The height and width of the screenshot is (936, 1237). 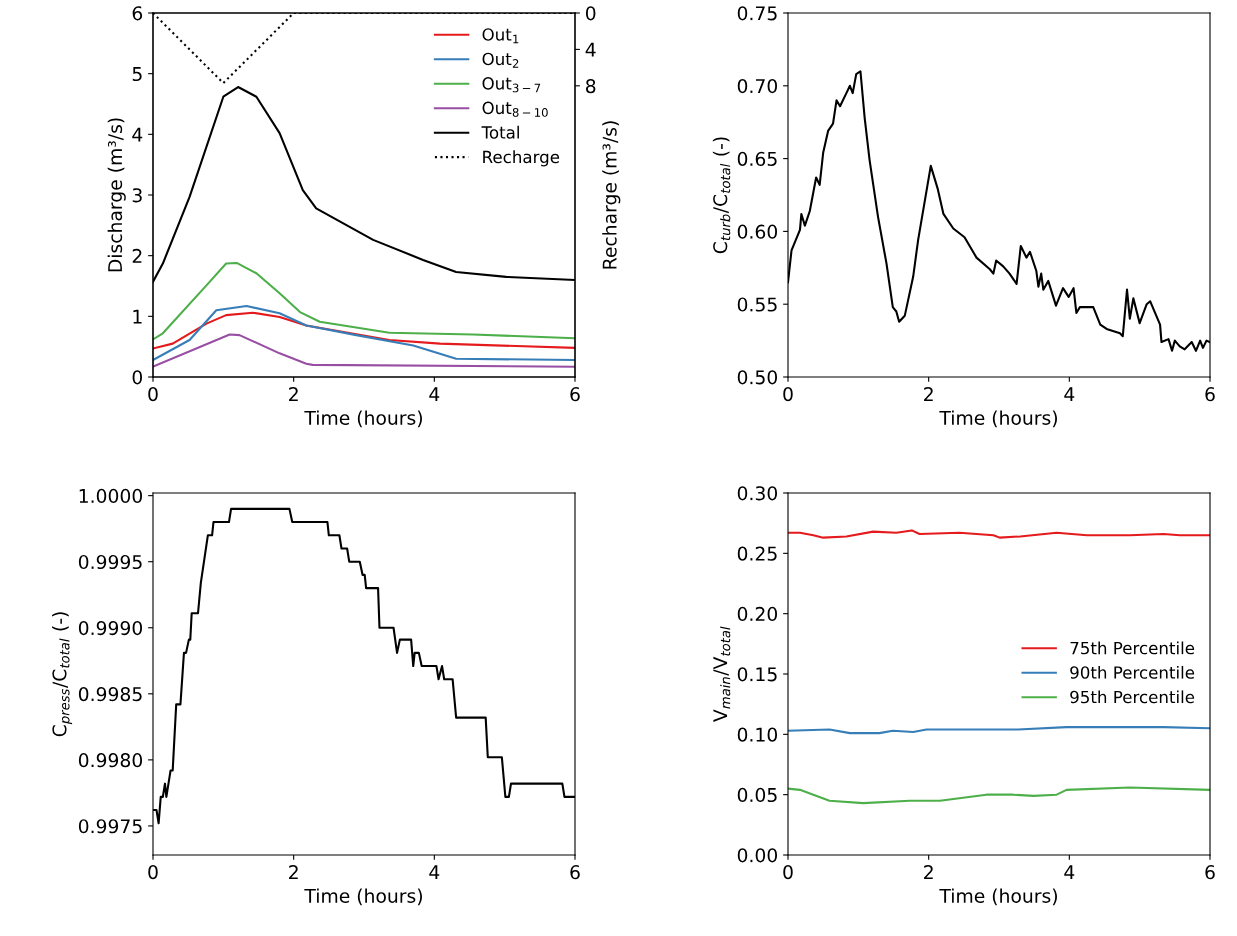 What do you see at coordinates (1132, 672) in the screenshot?
I see `legend-label: 90th Percentile` at bounding box center [1132, 672].